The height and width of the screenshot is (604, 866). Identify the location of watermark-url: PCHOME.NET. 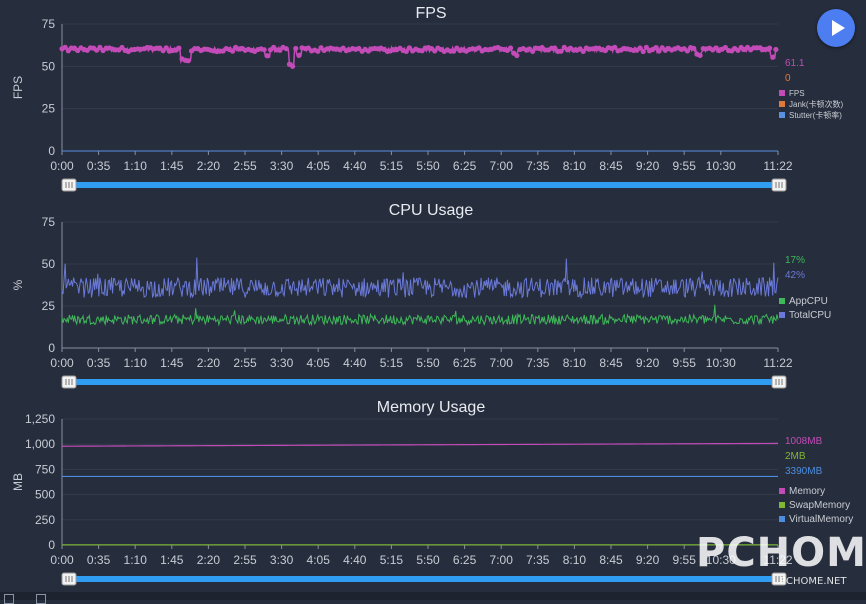
(813, 581).